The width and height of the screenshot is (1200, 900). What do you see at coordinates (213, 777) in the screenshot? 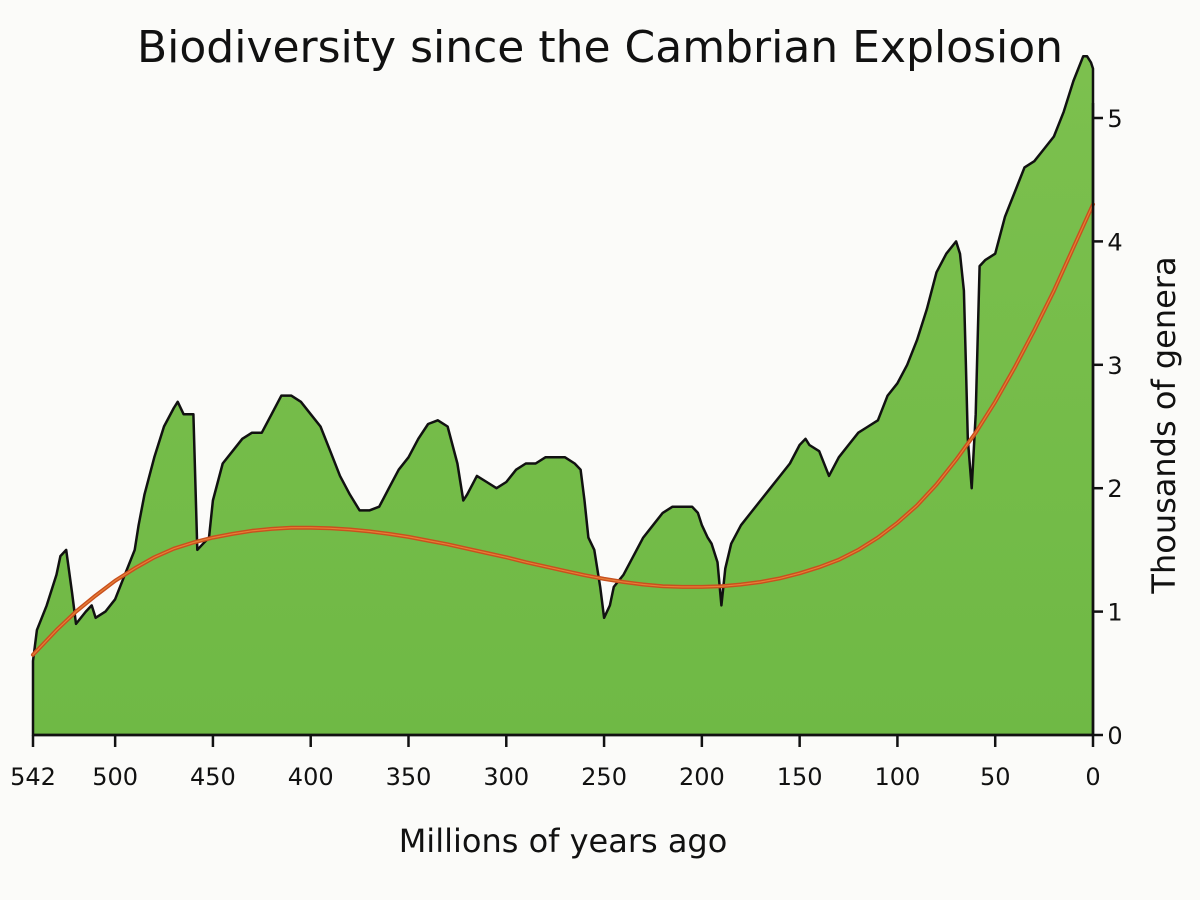
I see `x-tick-label: 450` at bounding box center [213, 777].